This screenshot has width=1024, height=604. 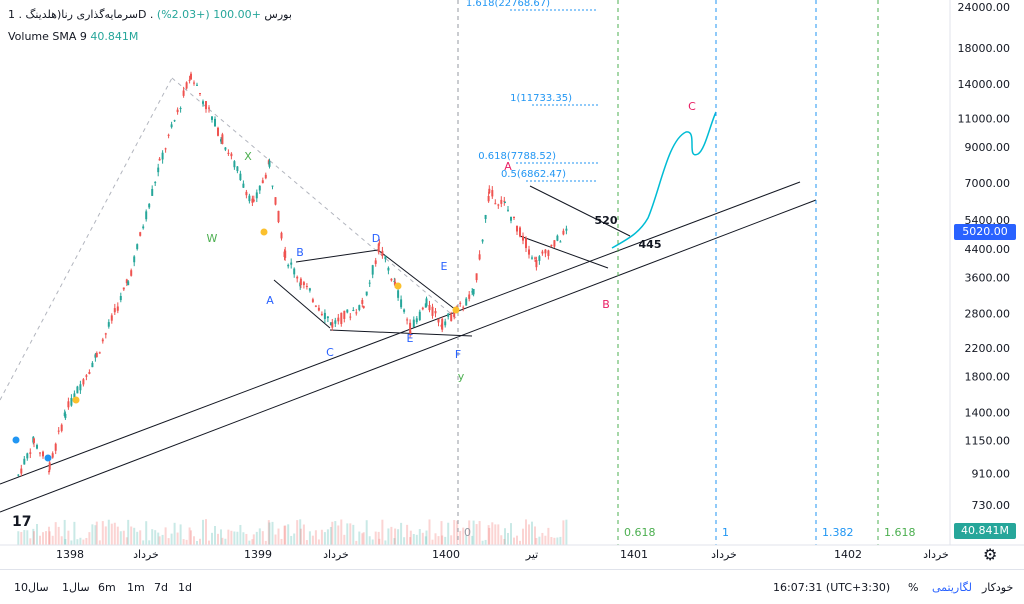 What do you see at coordinates (73, 36) in the screenshot?
I see `volume-legend: Volume SMA 9 40.841M` at bounding box center [73, 36].